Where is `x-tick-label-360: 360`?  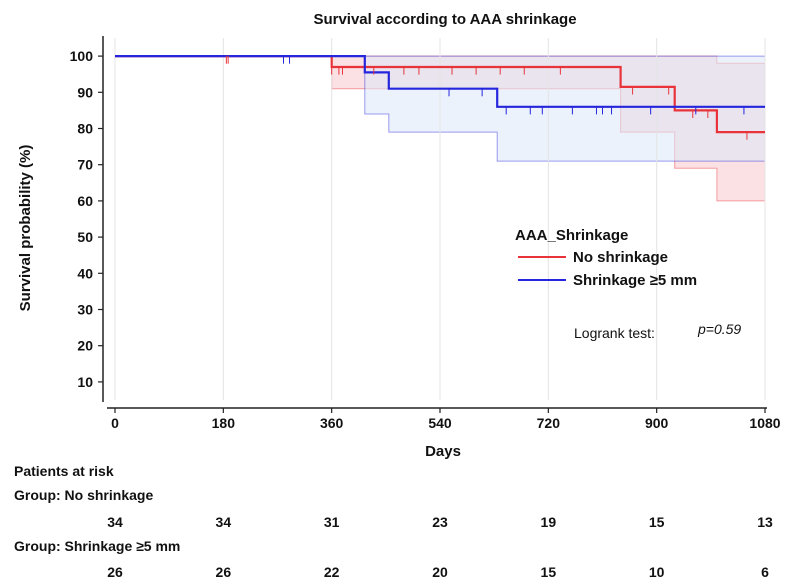
x-tick-label-360: 360 is located at coordinates (332, 423).